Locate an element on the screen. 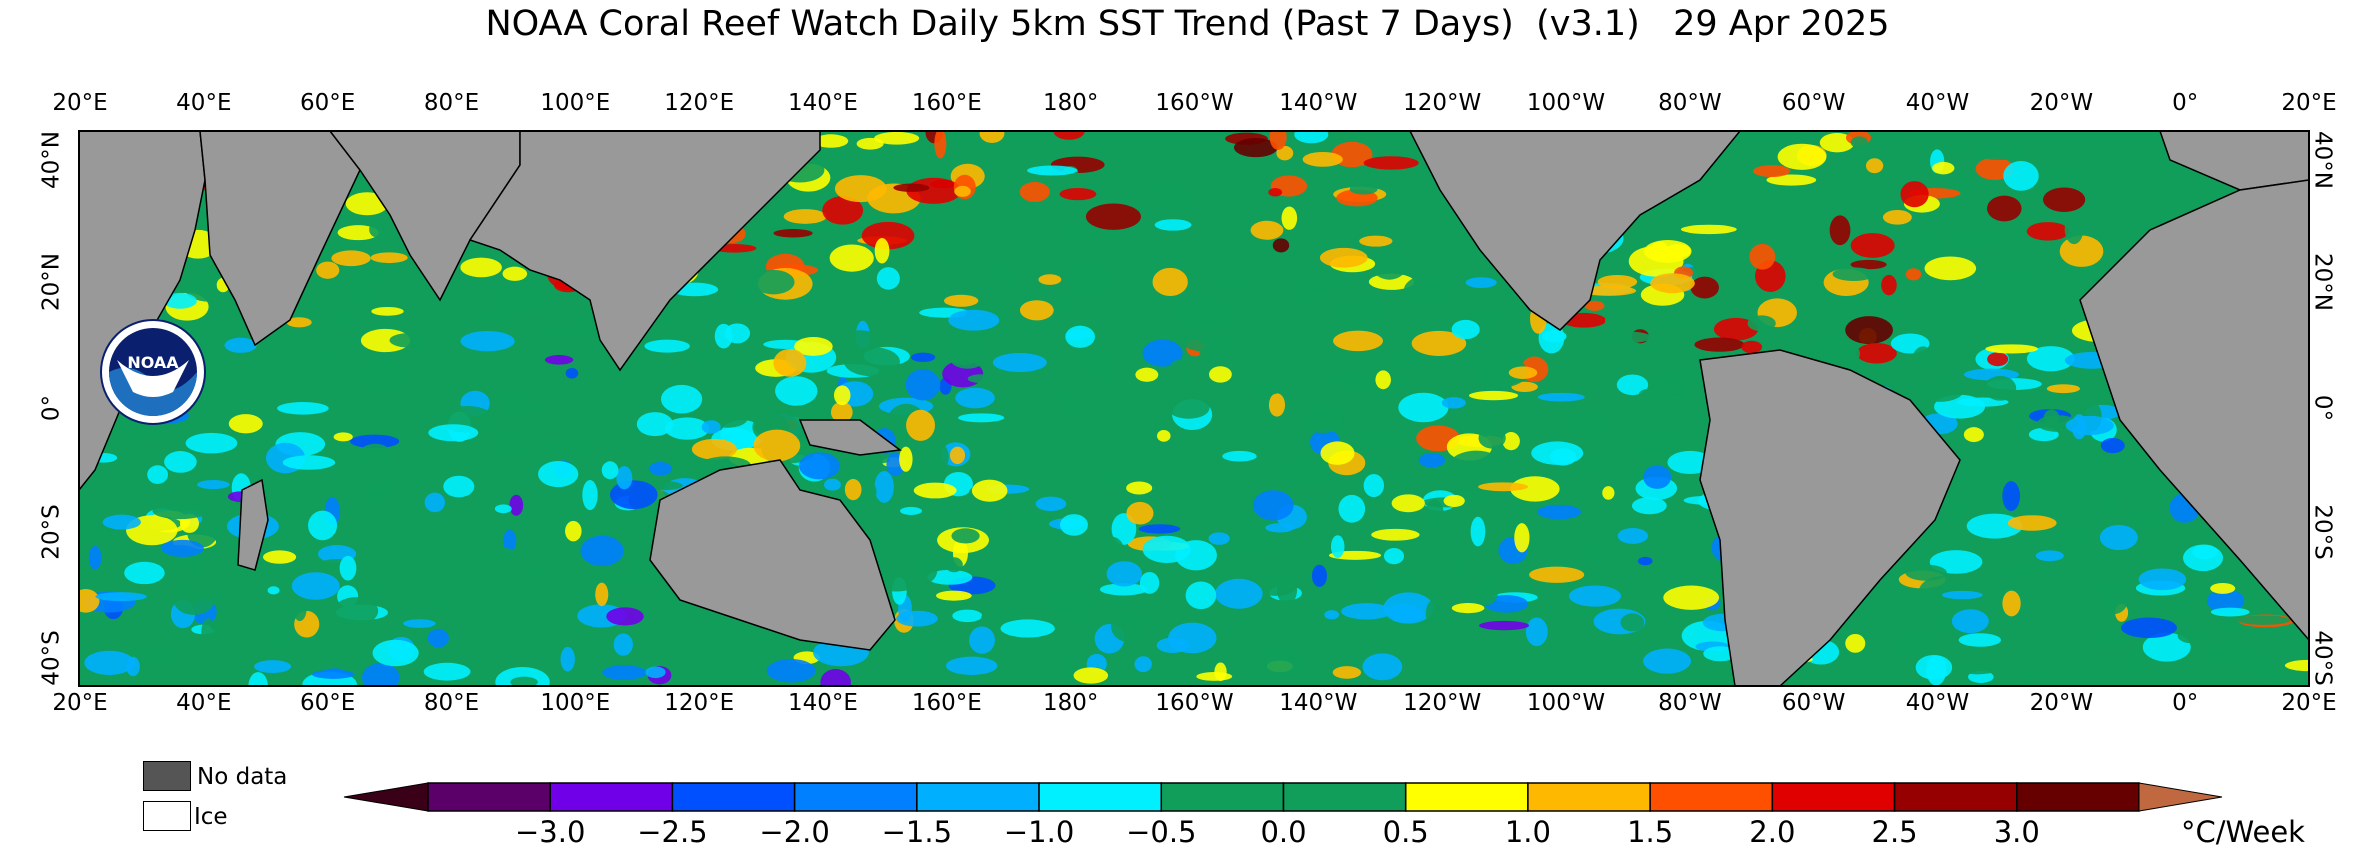  colorbar-tick-label: 1.5 is located at coordinates (1650, 832).